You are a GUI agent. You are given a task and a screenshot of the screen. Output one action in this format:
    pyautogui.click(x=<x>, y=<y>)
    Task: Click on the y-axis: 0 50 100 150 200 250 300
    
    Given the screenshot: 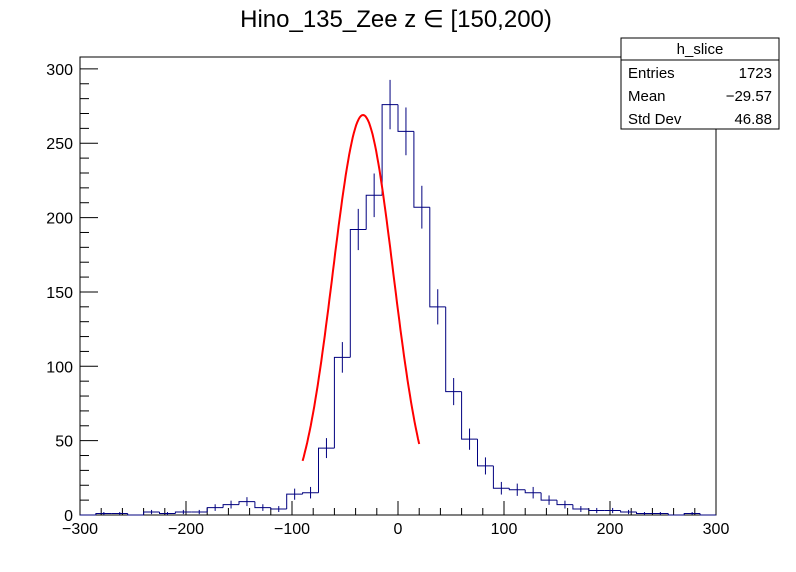 What is the action you would take?
    pyautogui.click(x=72, y=293)
    